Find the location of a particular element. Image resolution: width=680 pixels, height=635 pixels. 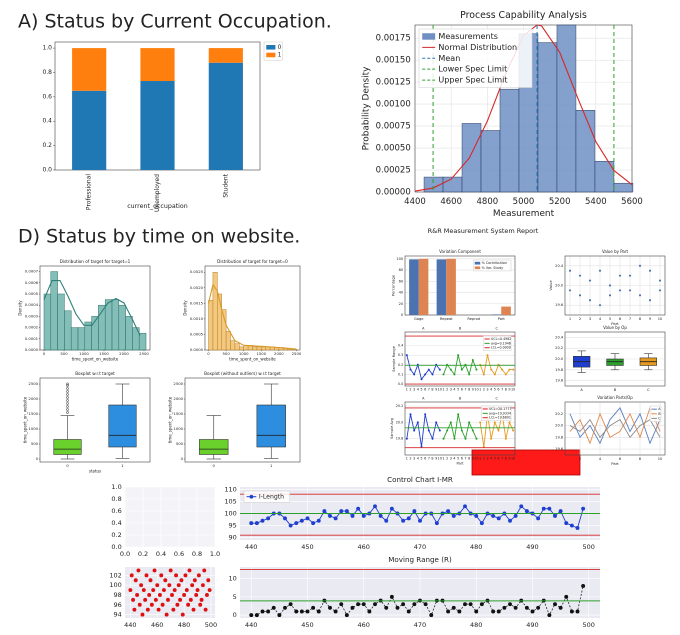

chart-title: Control Chart I-MR is located at coordinates (420, 479).